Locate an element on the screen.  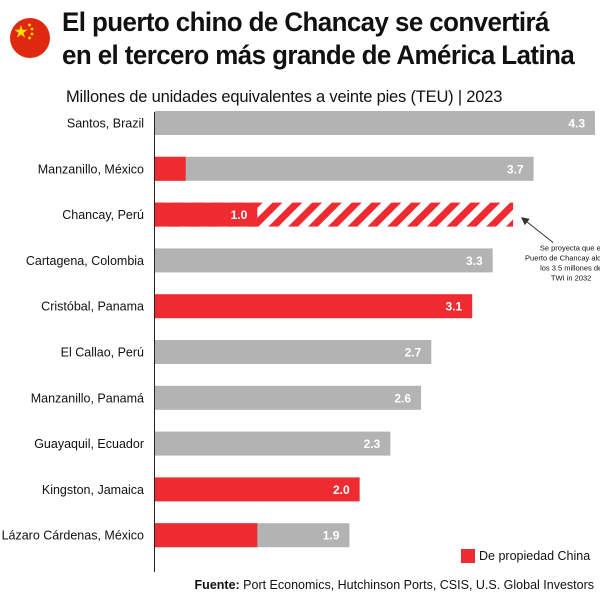
category-label: Chancay, Perú is located at coordinates (103, 215).